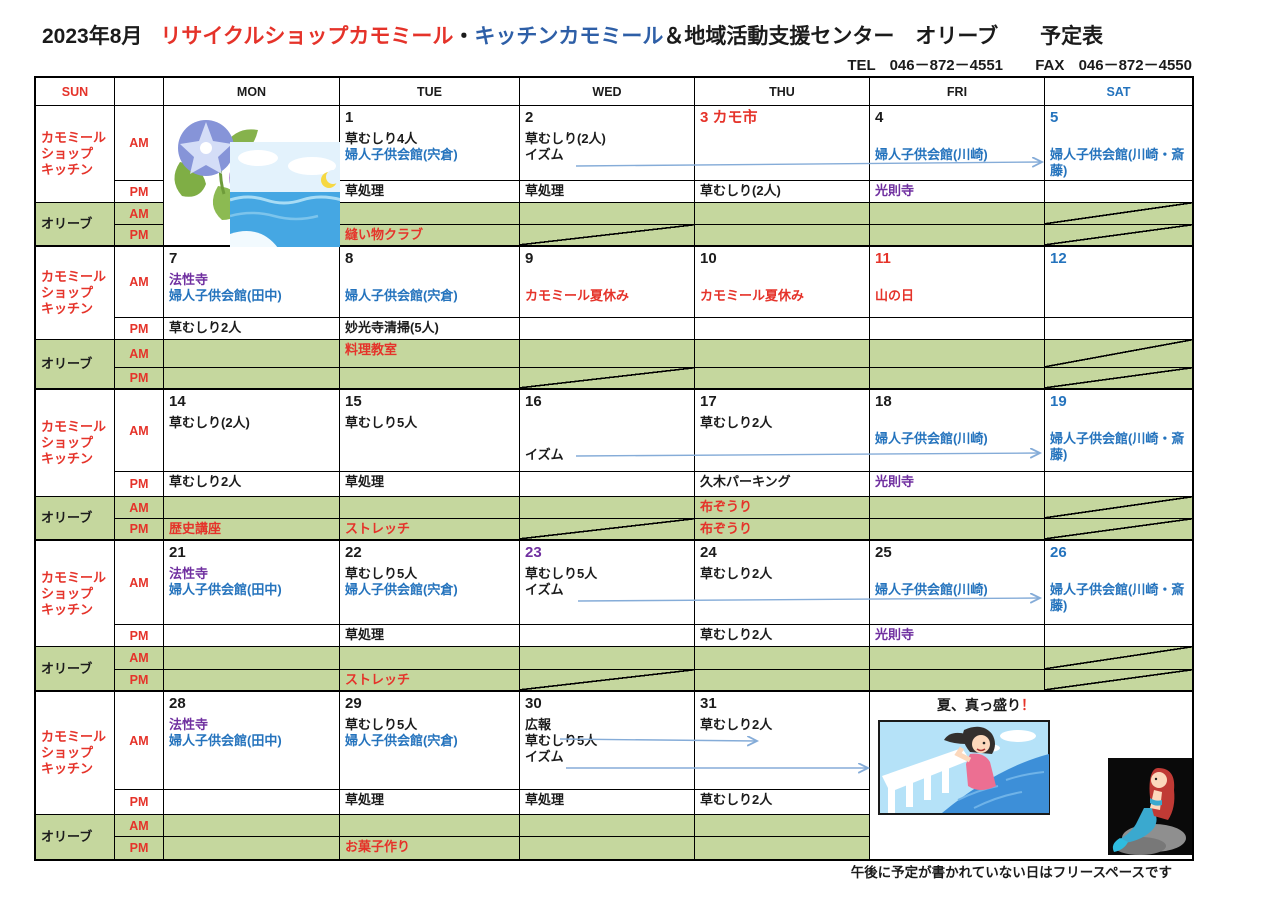 This screenshot has height=905, width=1280. I want to click on day-number: 9, so click(529, 258).